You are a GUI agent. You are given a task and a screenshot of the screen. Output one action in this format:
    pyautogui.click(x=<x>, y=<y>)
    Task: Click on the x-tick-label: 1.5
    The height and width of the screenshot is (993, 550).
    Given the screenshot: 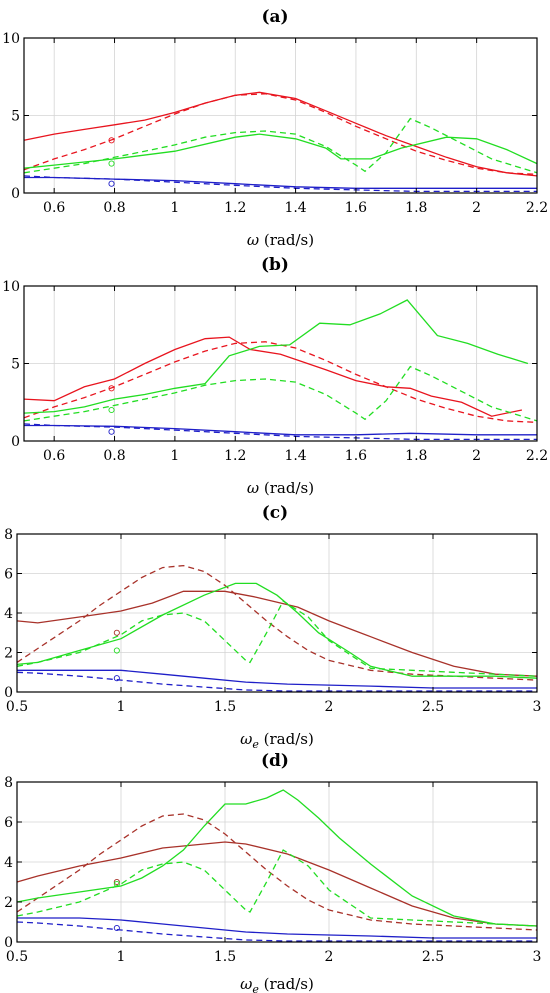 What is the action you would take?
    pyautogui.click(x=225, y=707)
    